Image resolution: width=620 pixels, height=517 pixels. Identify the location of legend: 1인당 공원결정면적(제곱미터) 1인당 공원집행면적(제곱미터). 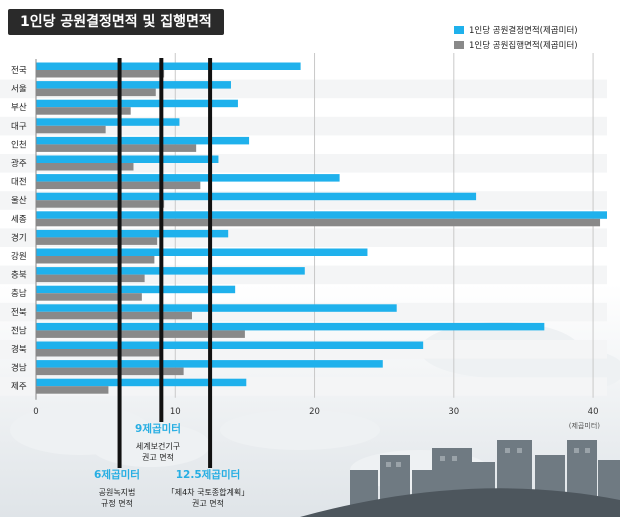
(516, 37).